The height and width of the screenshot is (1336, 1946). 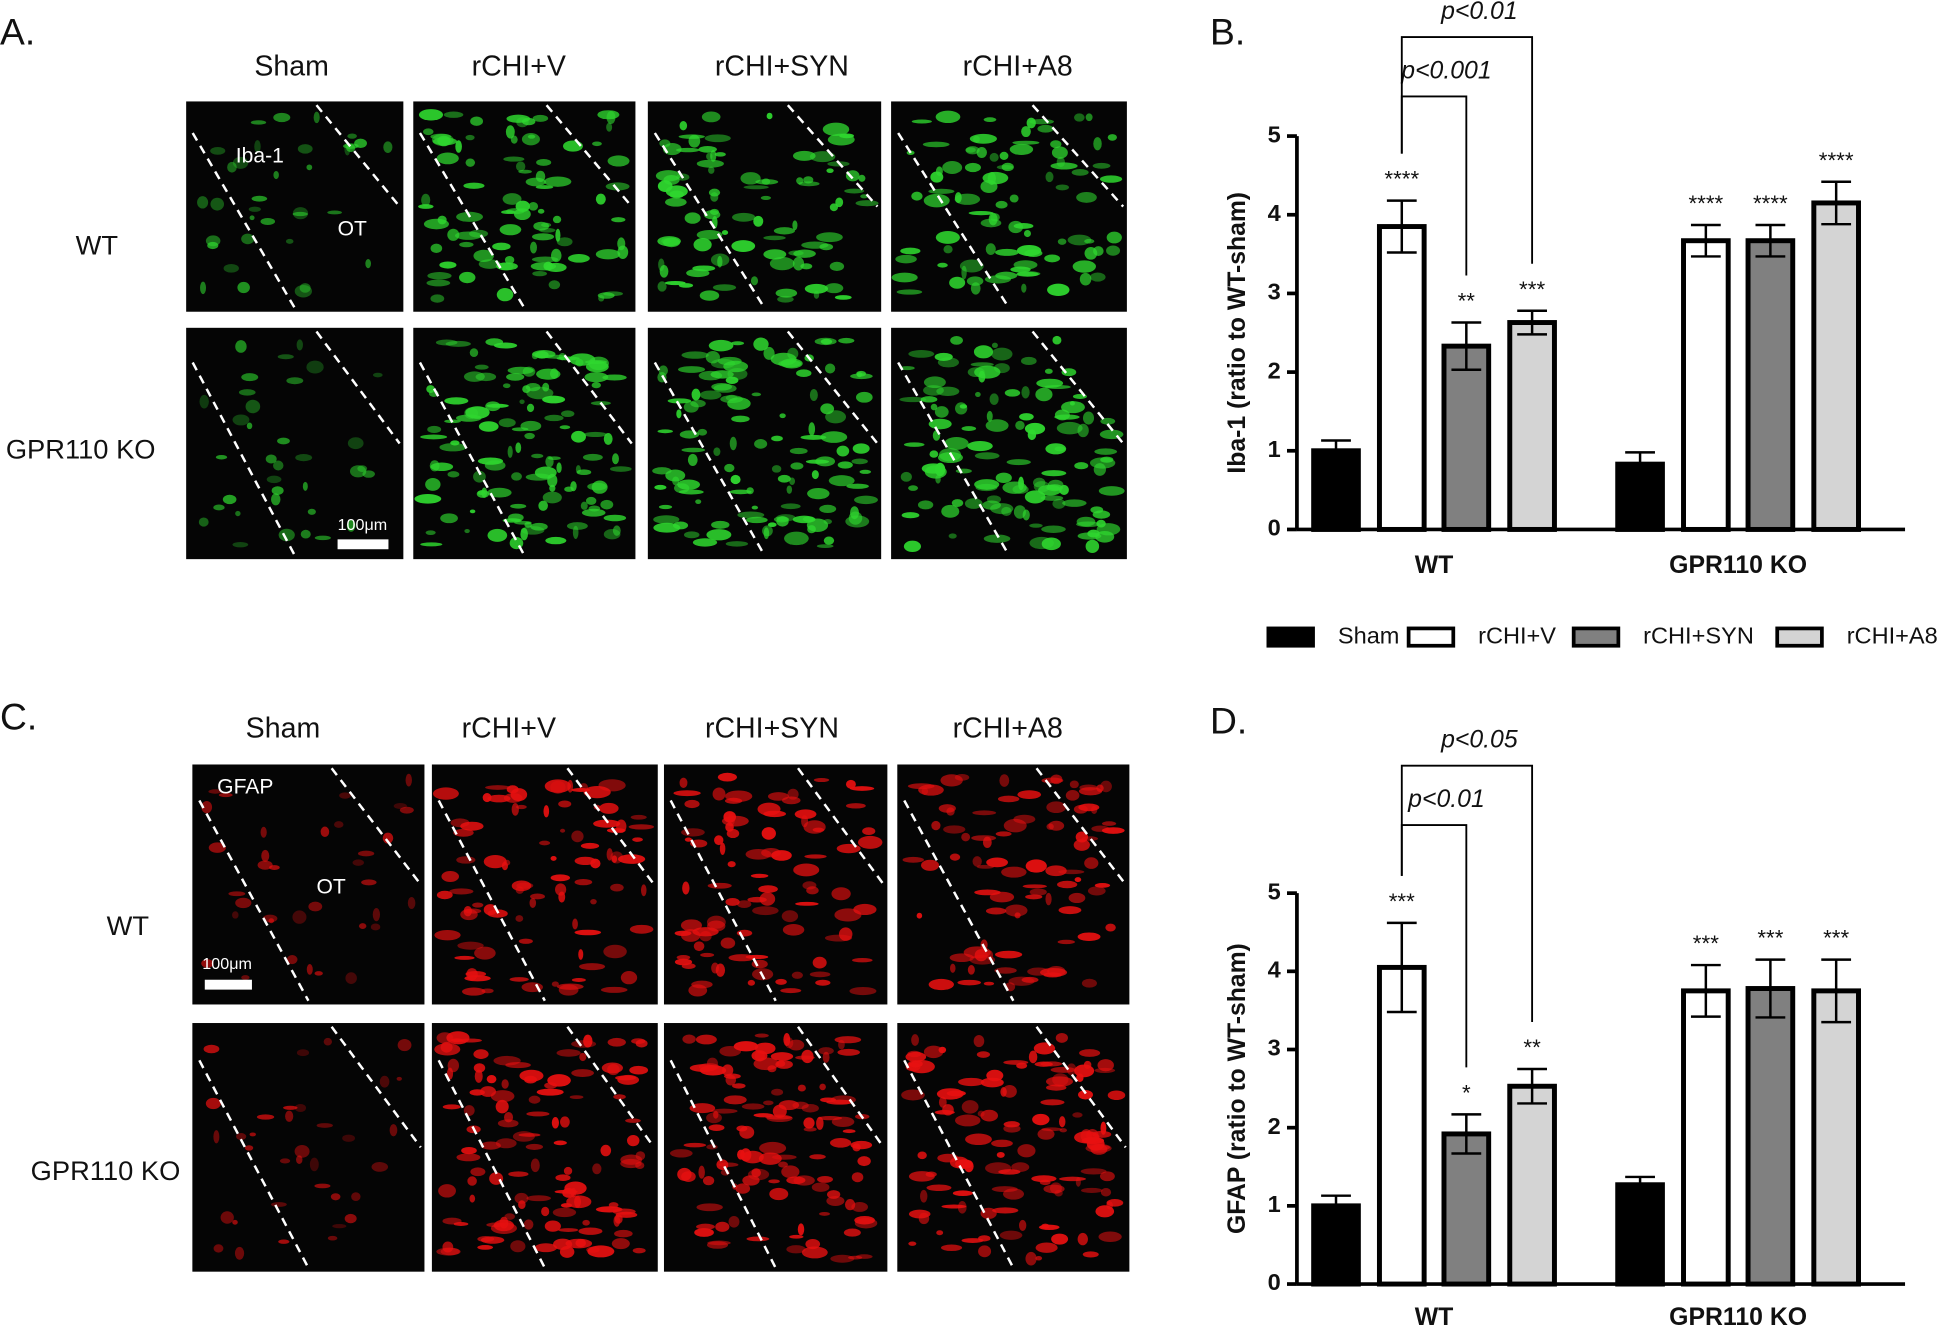 I want to click on column-header: Sham, so click(x=291, y=67).